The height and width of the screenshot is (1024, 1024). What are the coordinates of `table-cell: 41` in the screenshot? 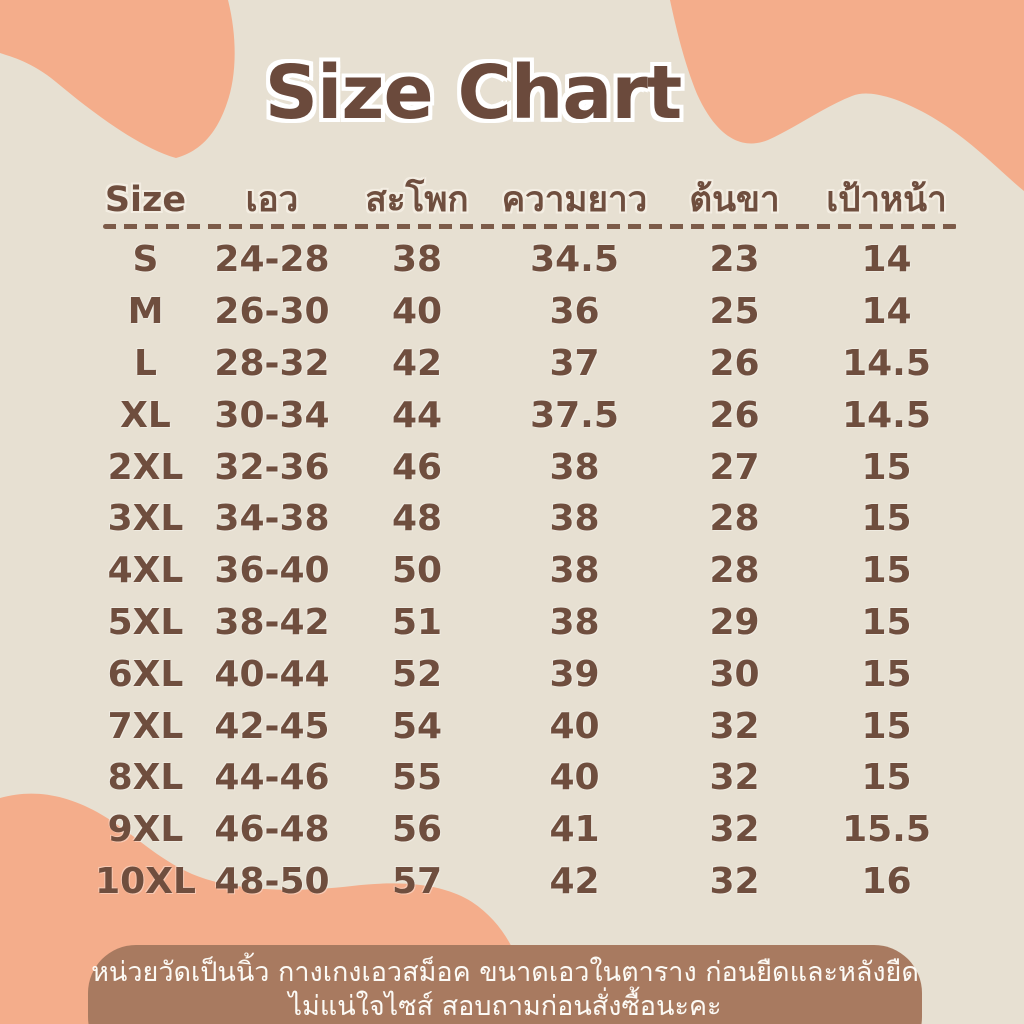 It's located at (574, 830).